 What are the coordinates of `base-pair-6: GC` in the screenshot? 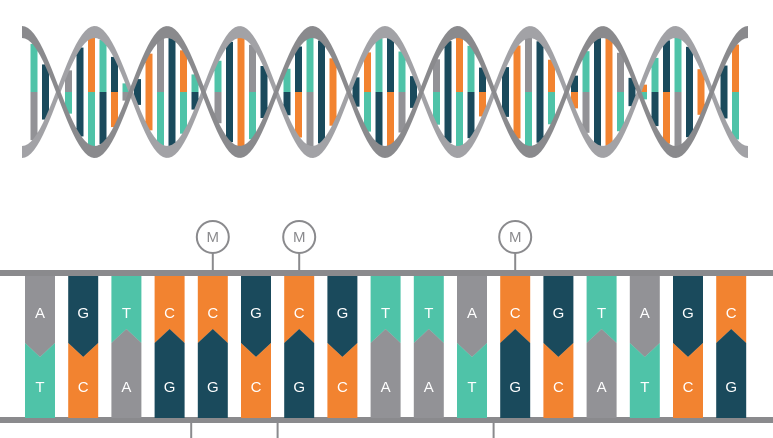 It's located at (256, 347).